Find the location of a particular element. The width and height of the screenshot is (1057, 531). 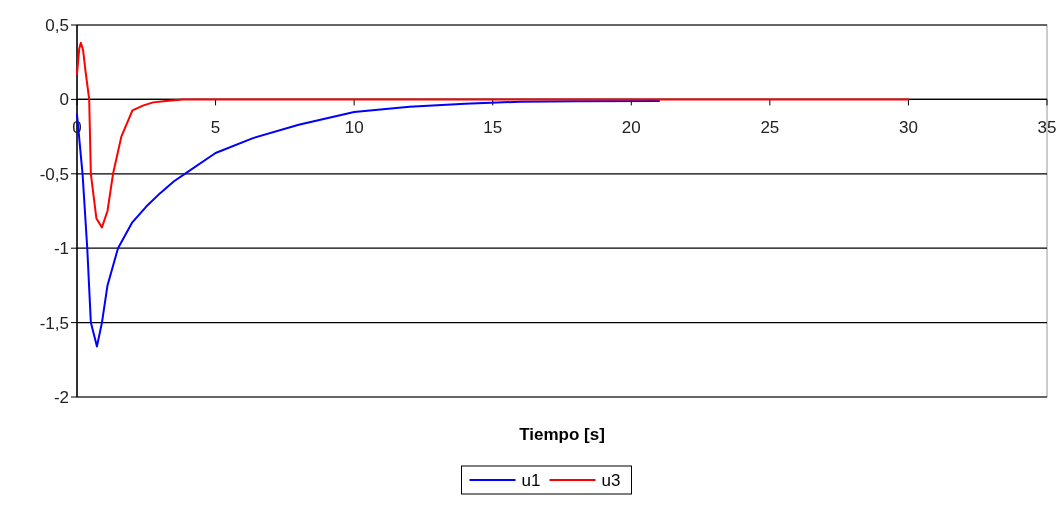

x-tick-label: 15 is located at coordinates (493, 128).